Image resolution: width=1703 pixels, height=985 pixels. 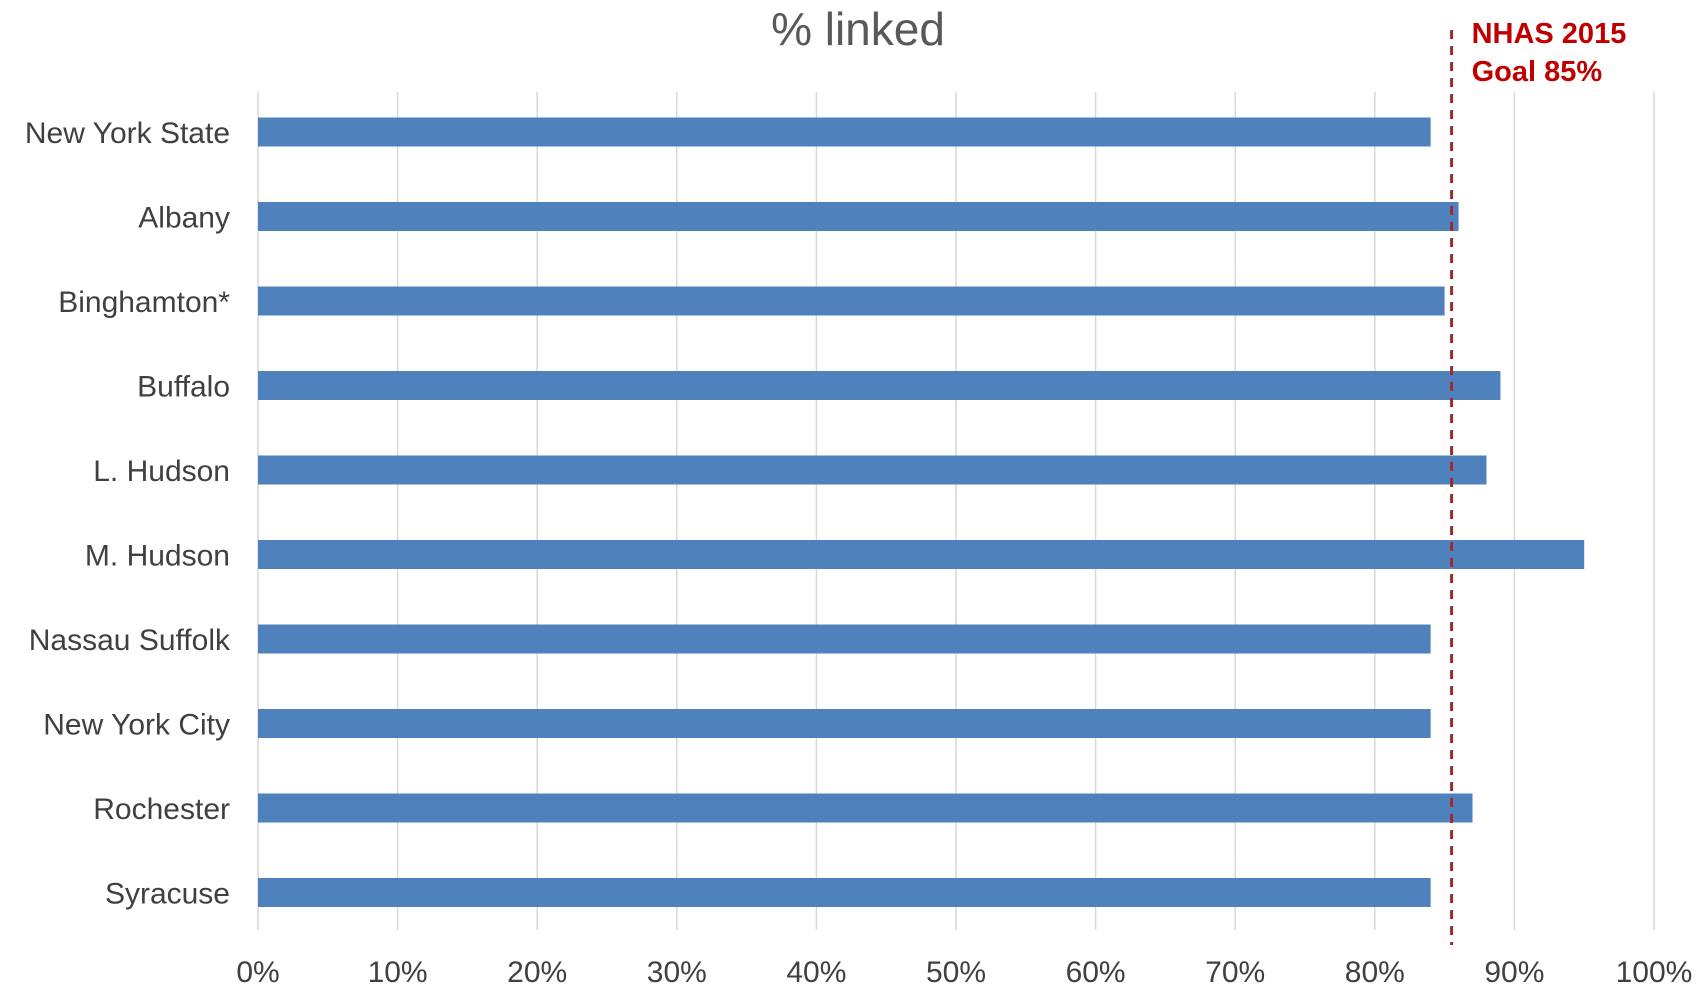 I want to click on category-label: Binghamton*, so click(x=144, y=302).